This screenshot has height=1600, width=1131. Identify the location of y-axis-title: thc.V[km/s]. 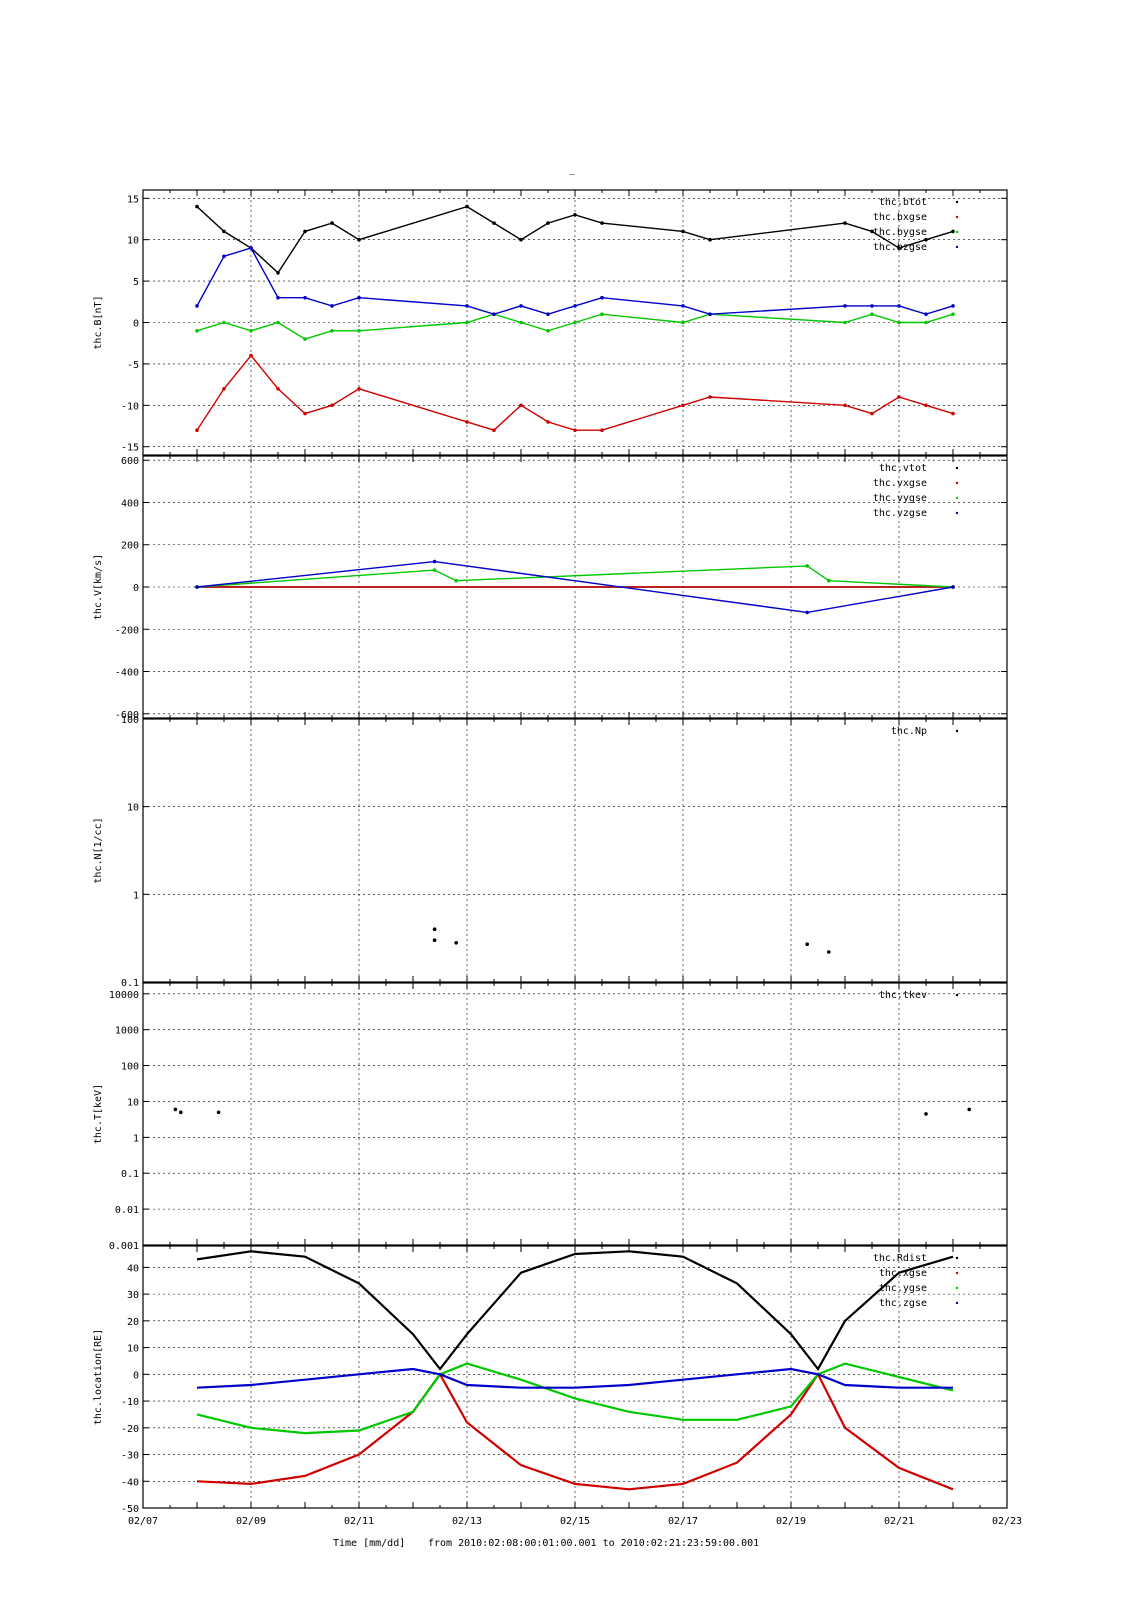
(98, 587).